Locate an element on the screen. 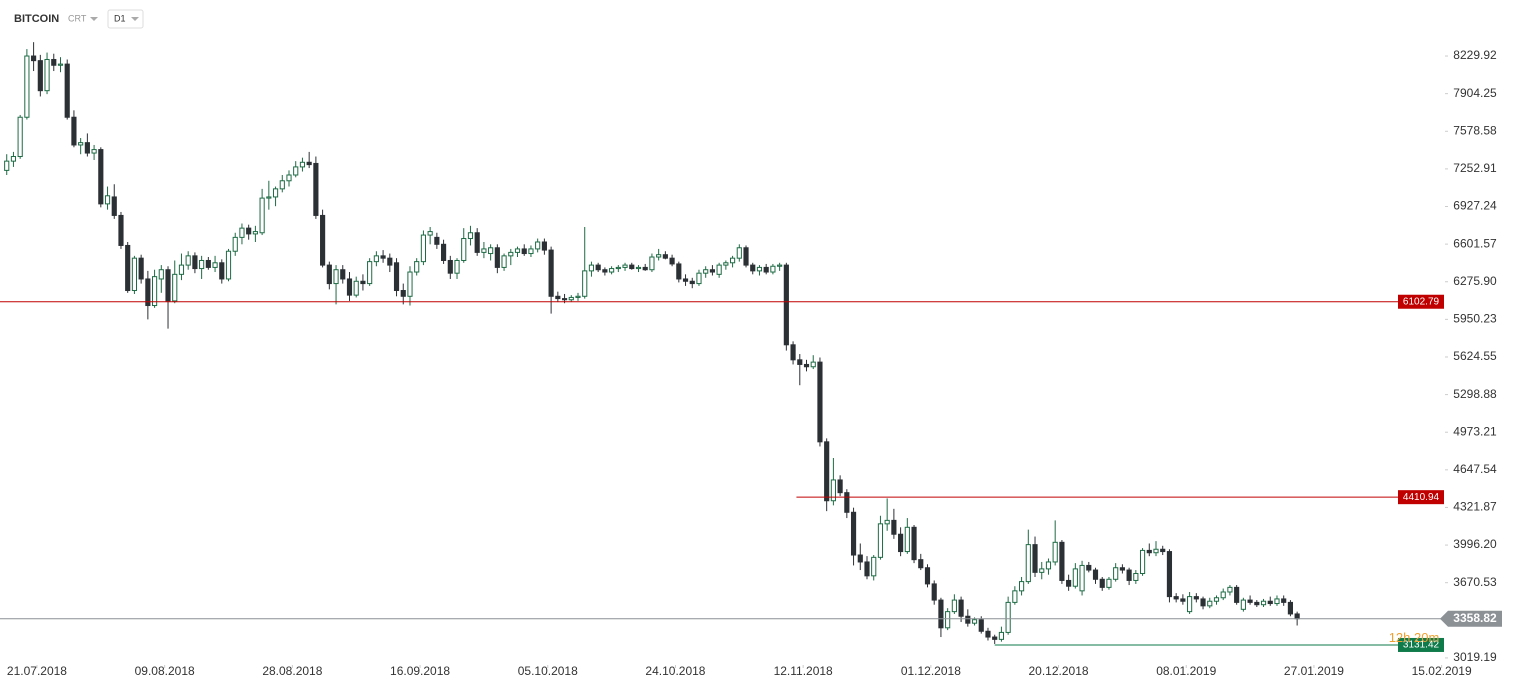 The height and width of the screenshot is (689, 1513). x-tick-label: 01.12.2018 is located at coordinates (931, 671).